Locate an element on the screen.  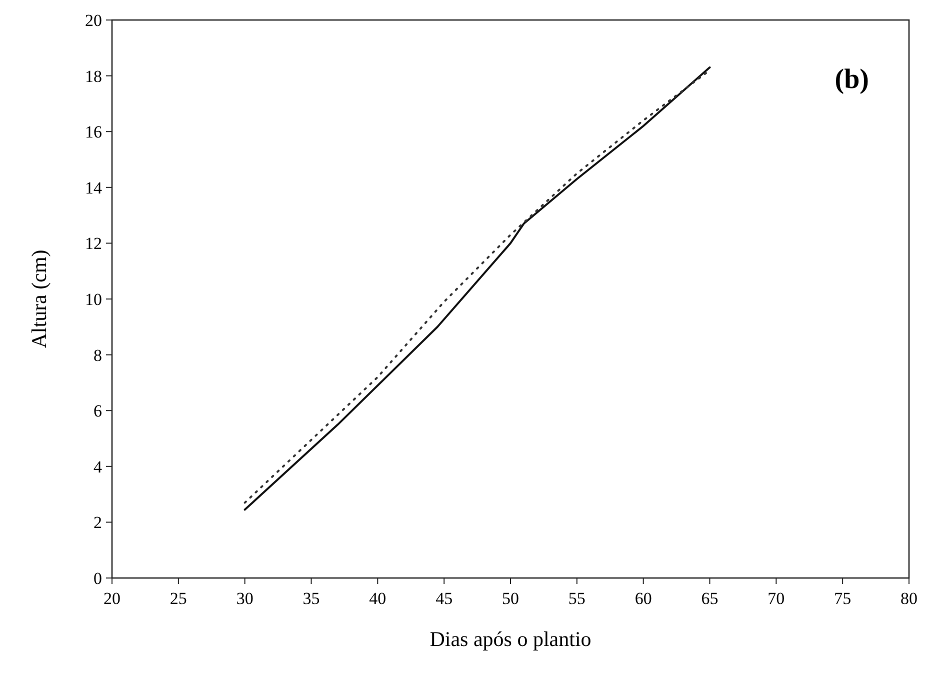
x-tick-label: 45 is located at coordinates (444, 598).